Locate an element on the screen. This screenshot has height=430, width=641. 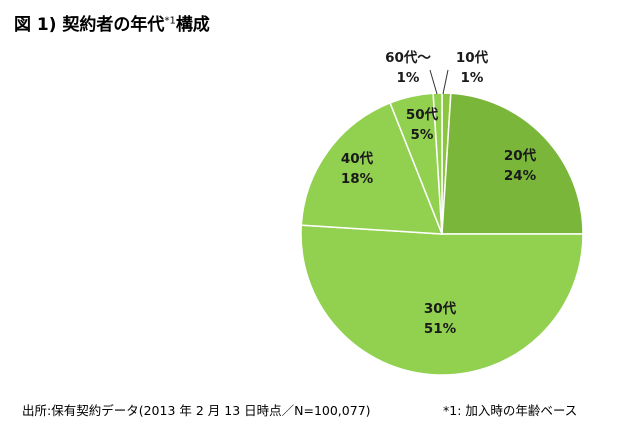
pie-leader-lines is located at coordinates (439, 82).